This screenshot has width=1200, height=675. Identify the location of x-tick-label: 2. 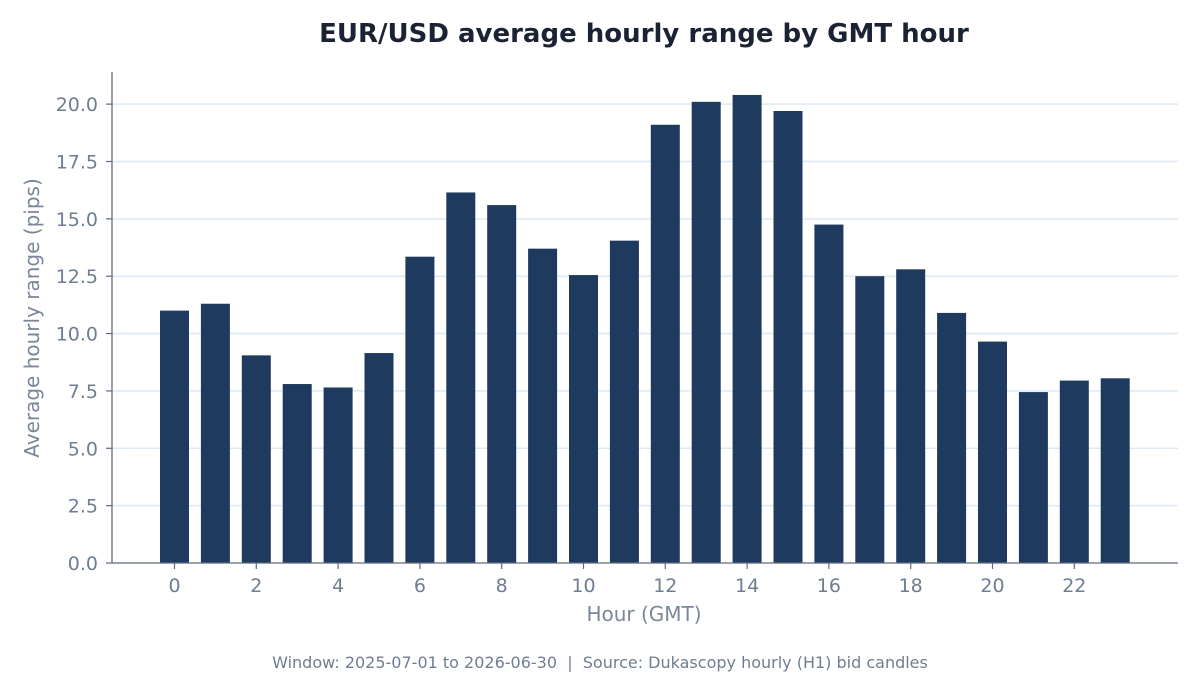
(256, 586).